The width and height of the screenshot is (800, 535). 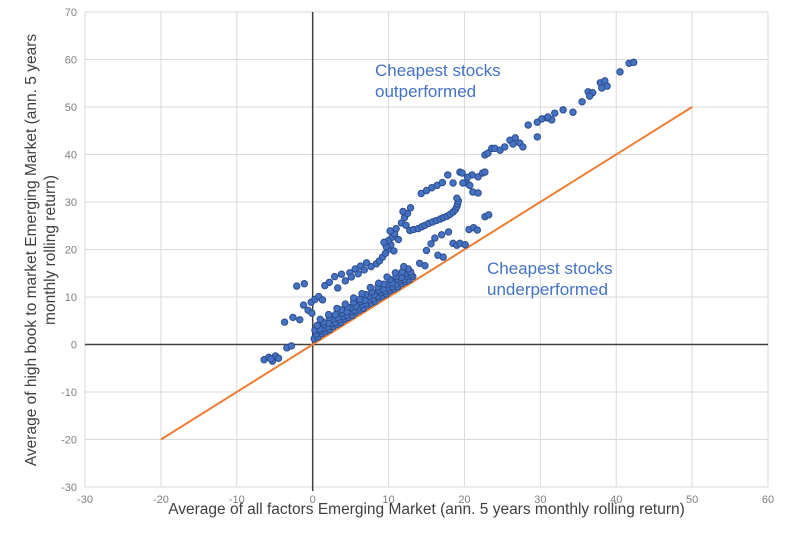 I want to click on x-tick-label: 60, so click(x=768, y=500).